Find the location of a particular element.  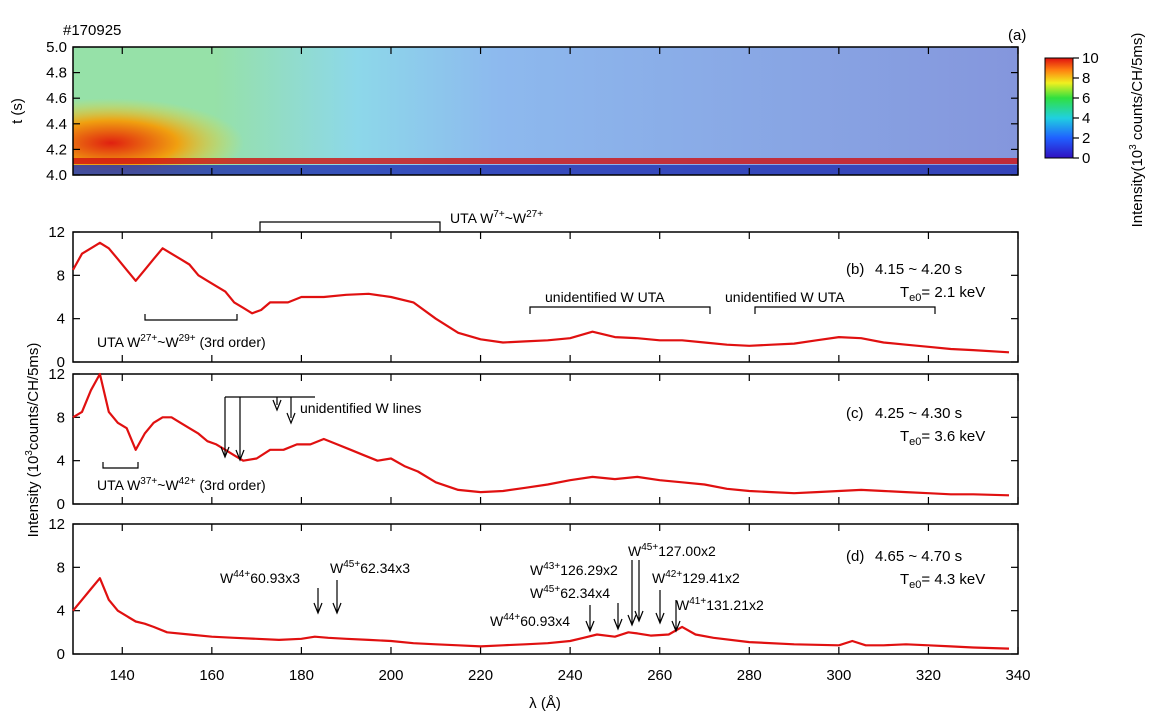

a-y-tick-label: 4.2 is located at coordinates (56, 149).